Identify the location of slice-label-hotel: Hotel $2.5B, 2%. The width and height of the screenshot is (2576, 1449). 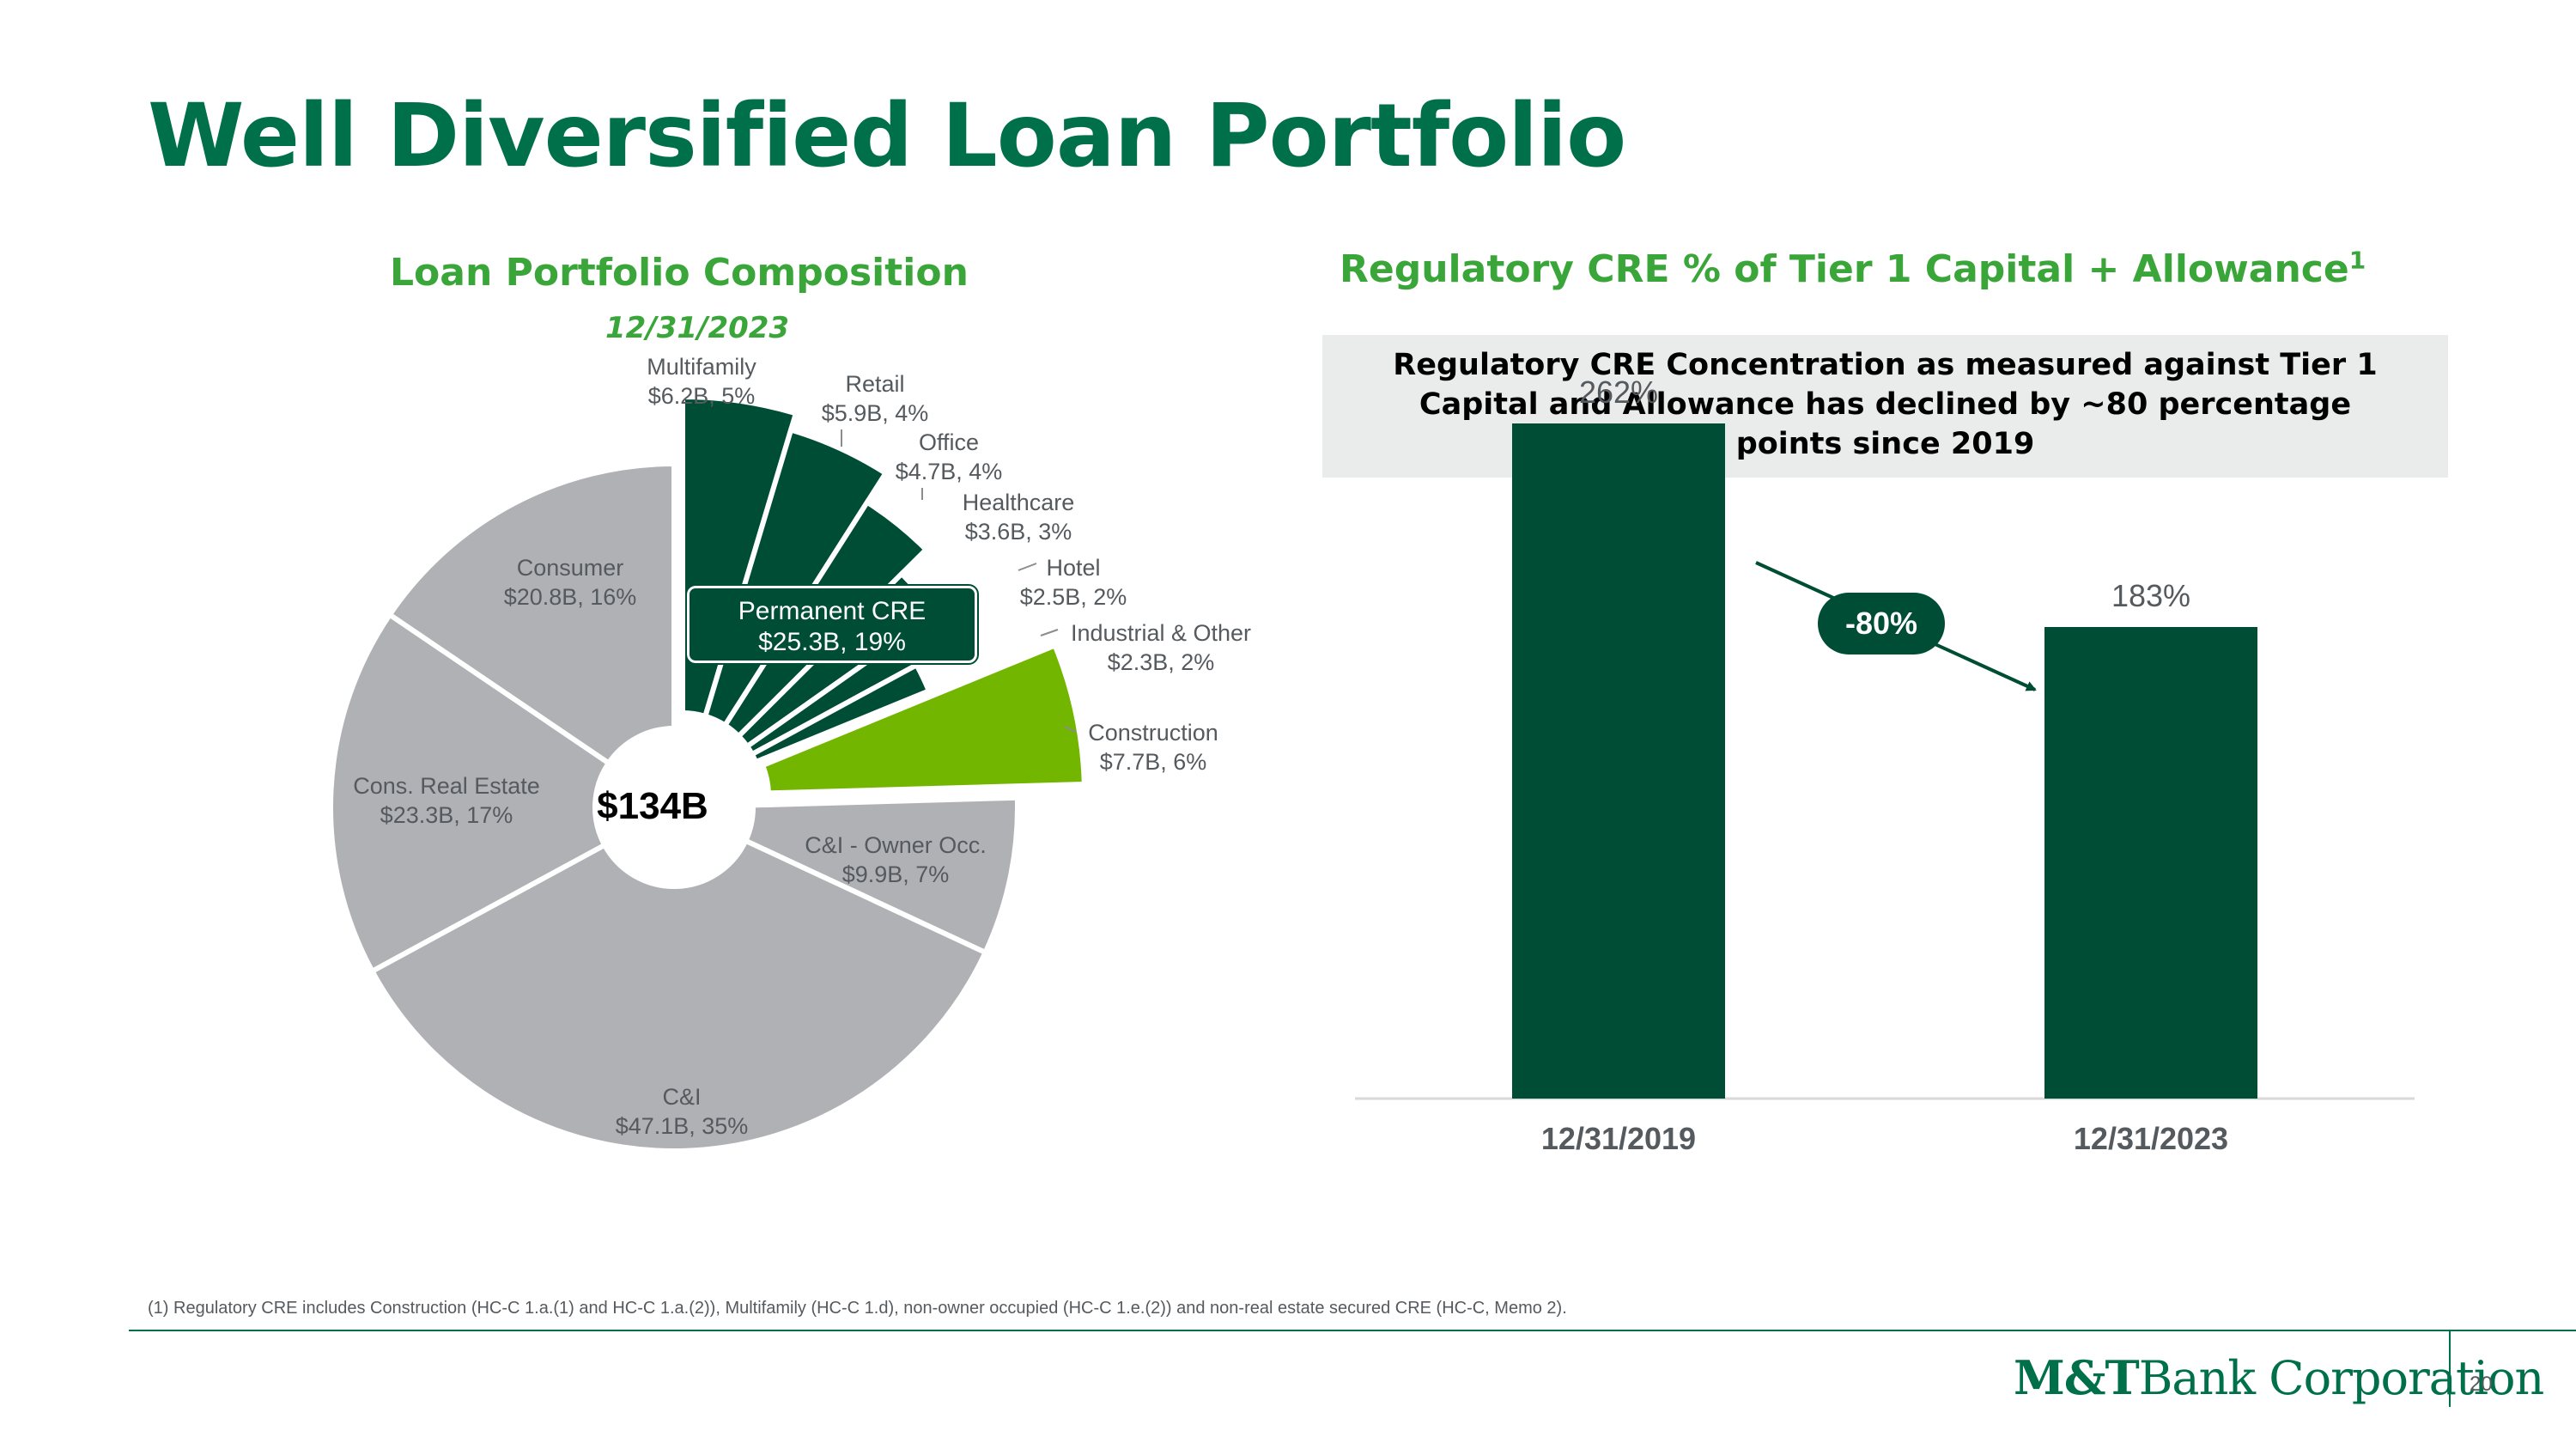
(1074, 582).